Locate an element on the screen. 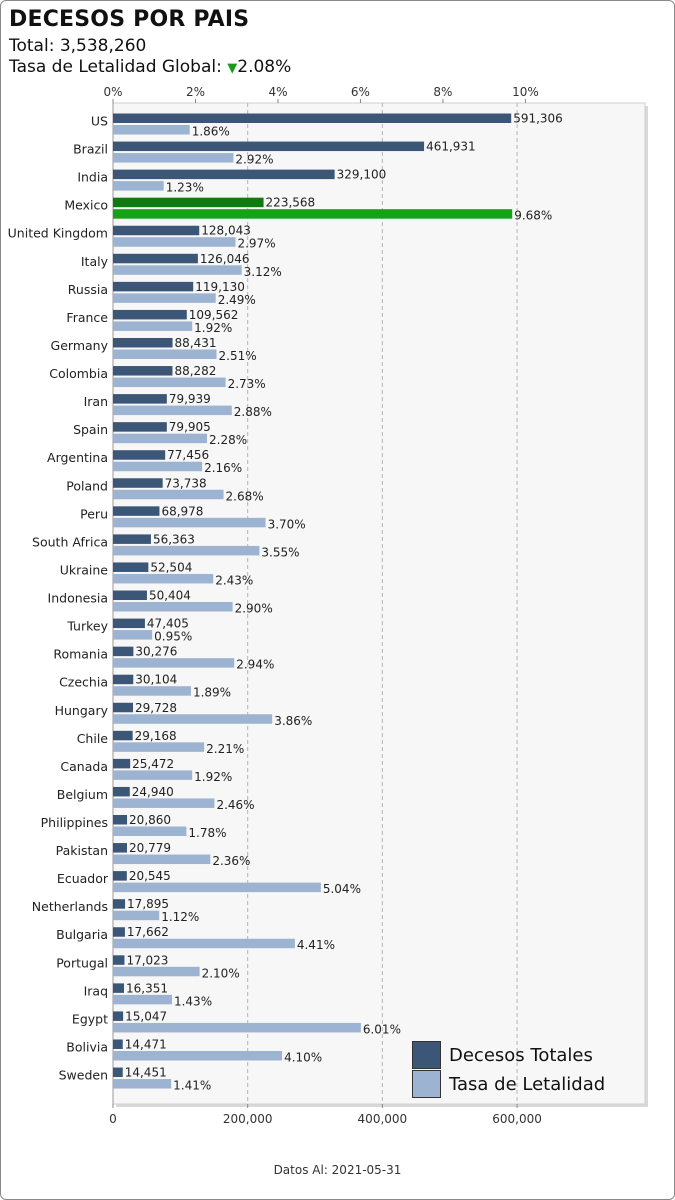 This screenshot has height=1200, width=675. legend-item-rate: Tasa de Letalidad is located at coordinates (508, 1084).